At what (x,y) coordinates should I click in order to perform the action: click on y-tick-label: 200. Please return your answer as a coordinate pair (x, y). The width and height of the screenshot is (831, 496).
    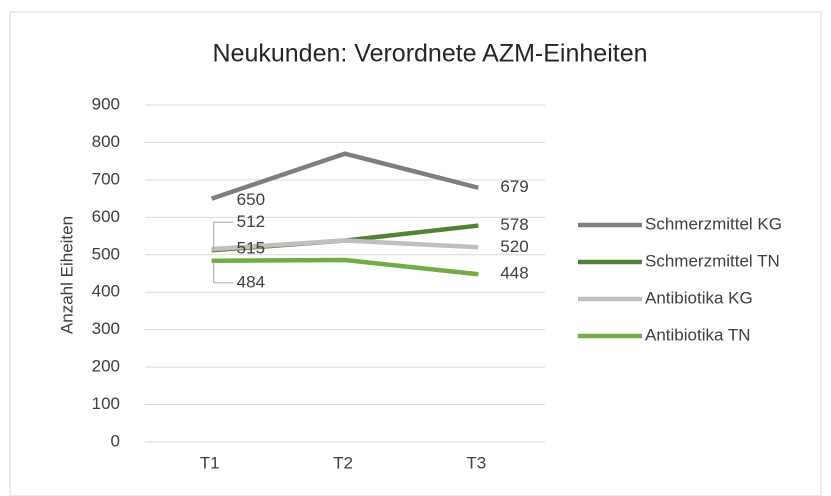
    Looking at the image, I should click on (106, 366).